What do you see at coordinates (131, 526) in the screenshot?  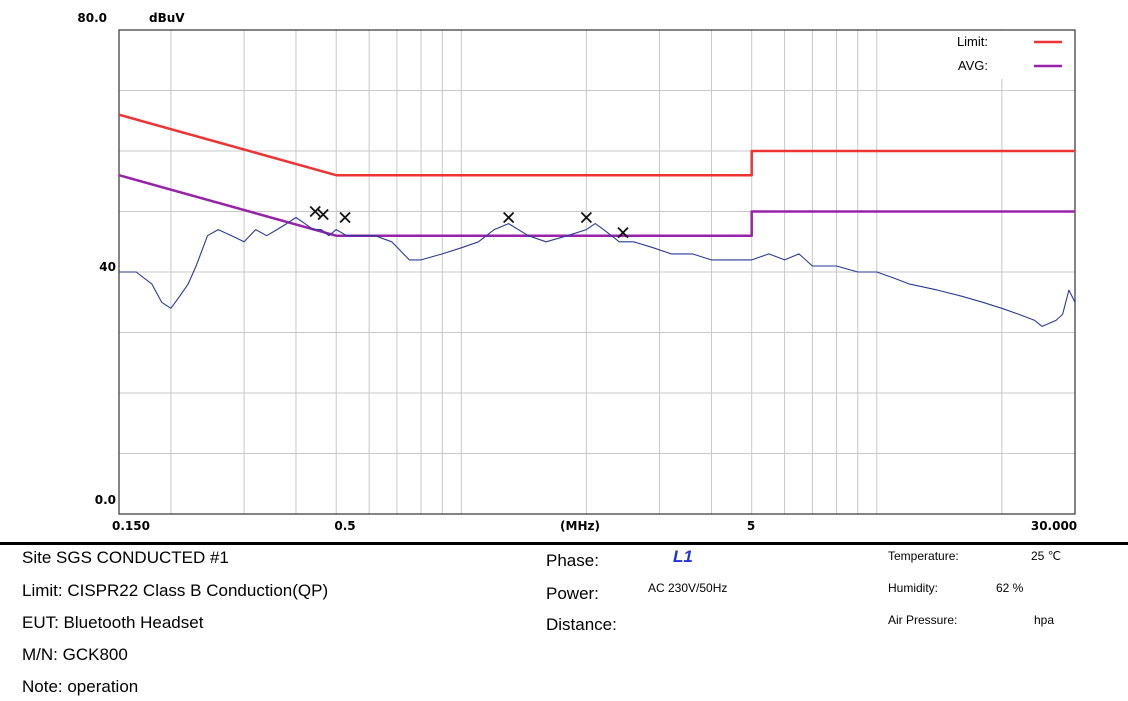 I see `x-tick-label-start: 0.150` at bounding box center [131, 526].